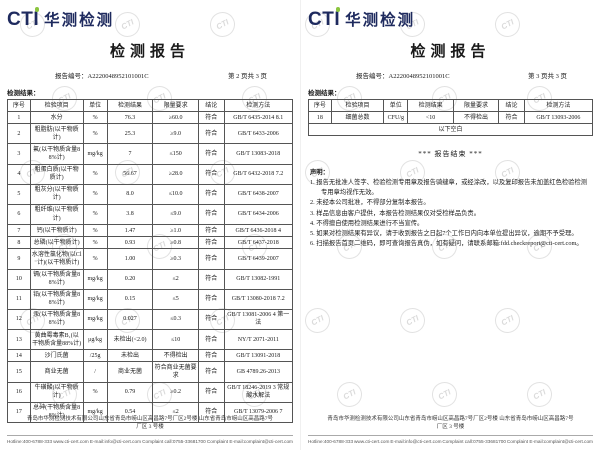 The image size is (600, 450). Describe the element at coordinates (416, 441) in the screenshot. I see `email: E-mail:info@cti-cert.com` at that location.